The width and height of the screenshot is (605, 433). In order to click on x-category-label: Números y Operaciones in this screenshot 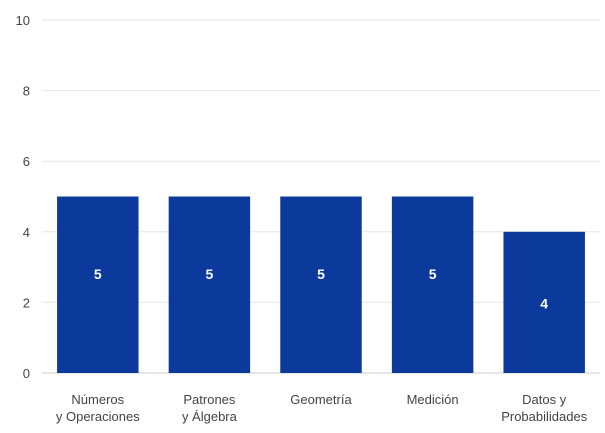, I will do `click(98, 408)`.